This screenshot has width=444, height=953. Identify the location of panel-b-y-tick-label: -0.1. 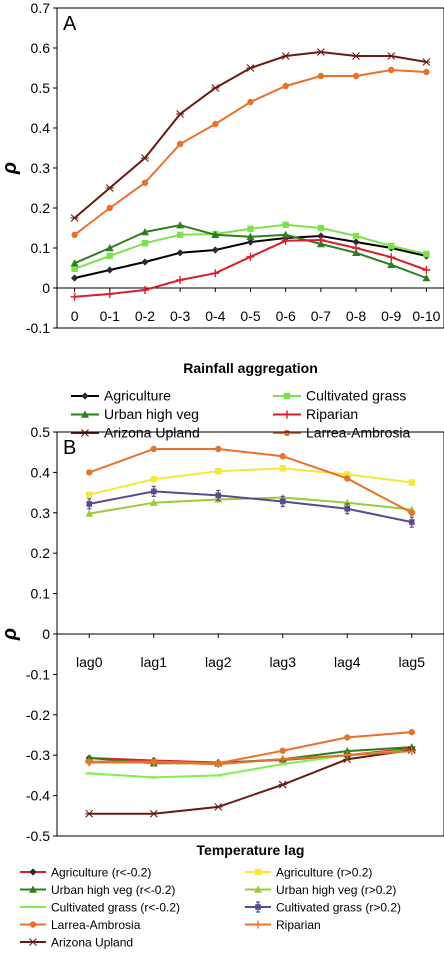
(38, 674).